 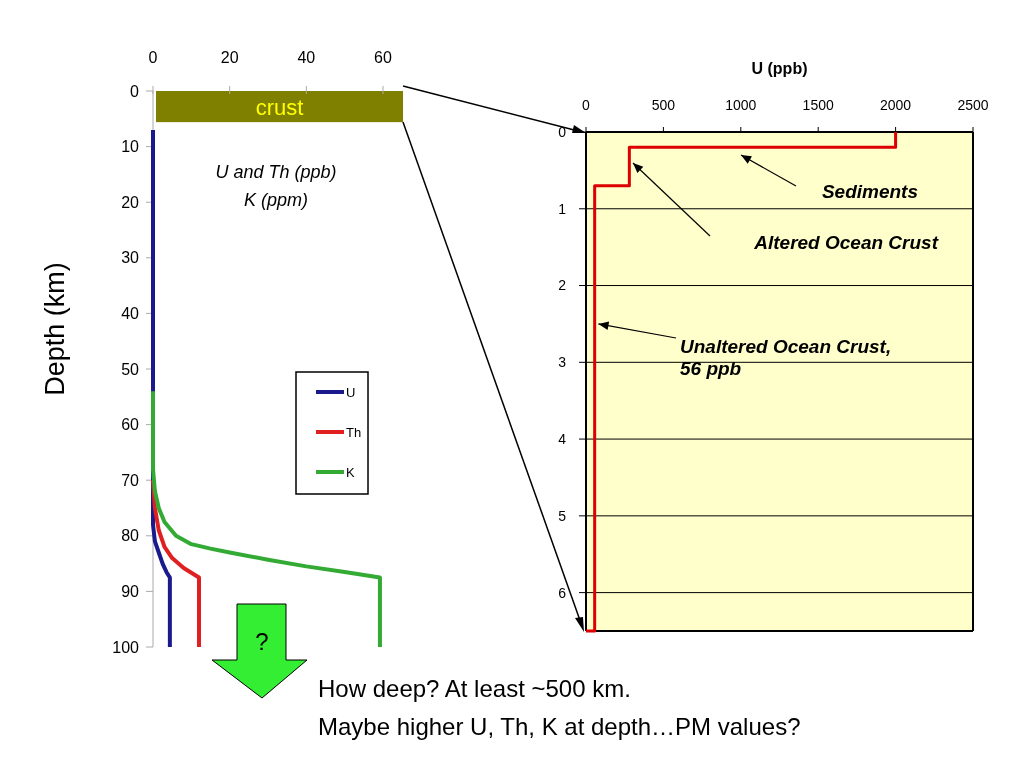 I want to click on x-tick-label: 500, so click(x=663, y=105).